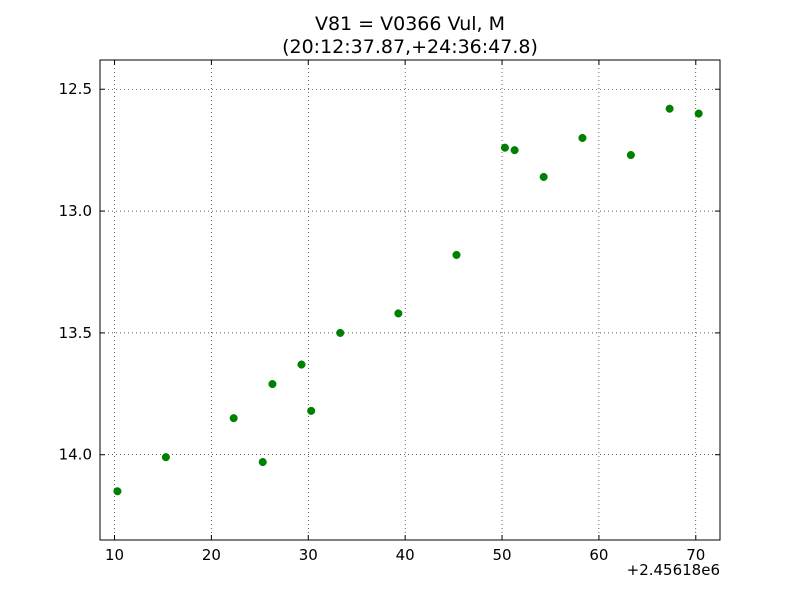 The image size is (800, 600). I want to click on x-tick-label: 40, so click(405, 555).